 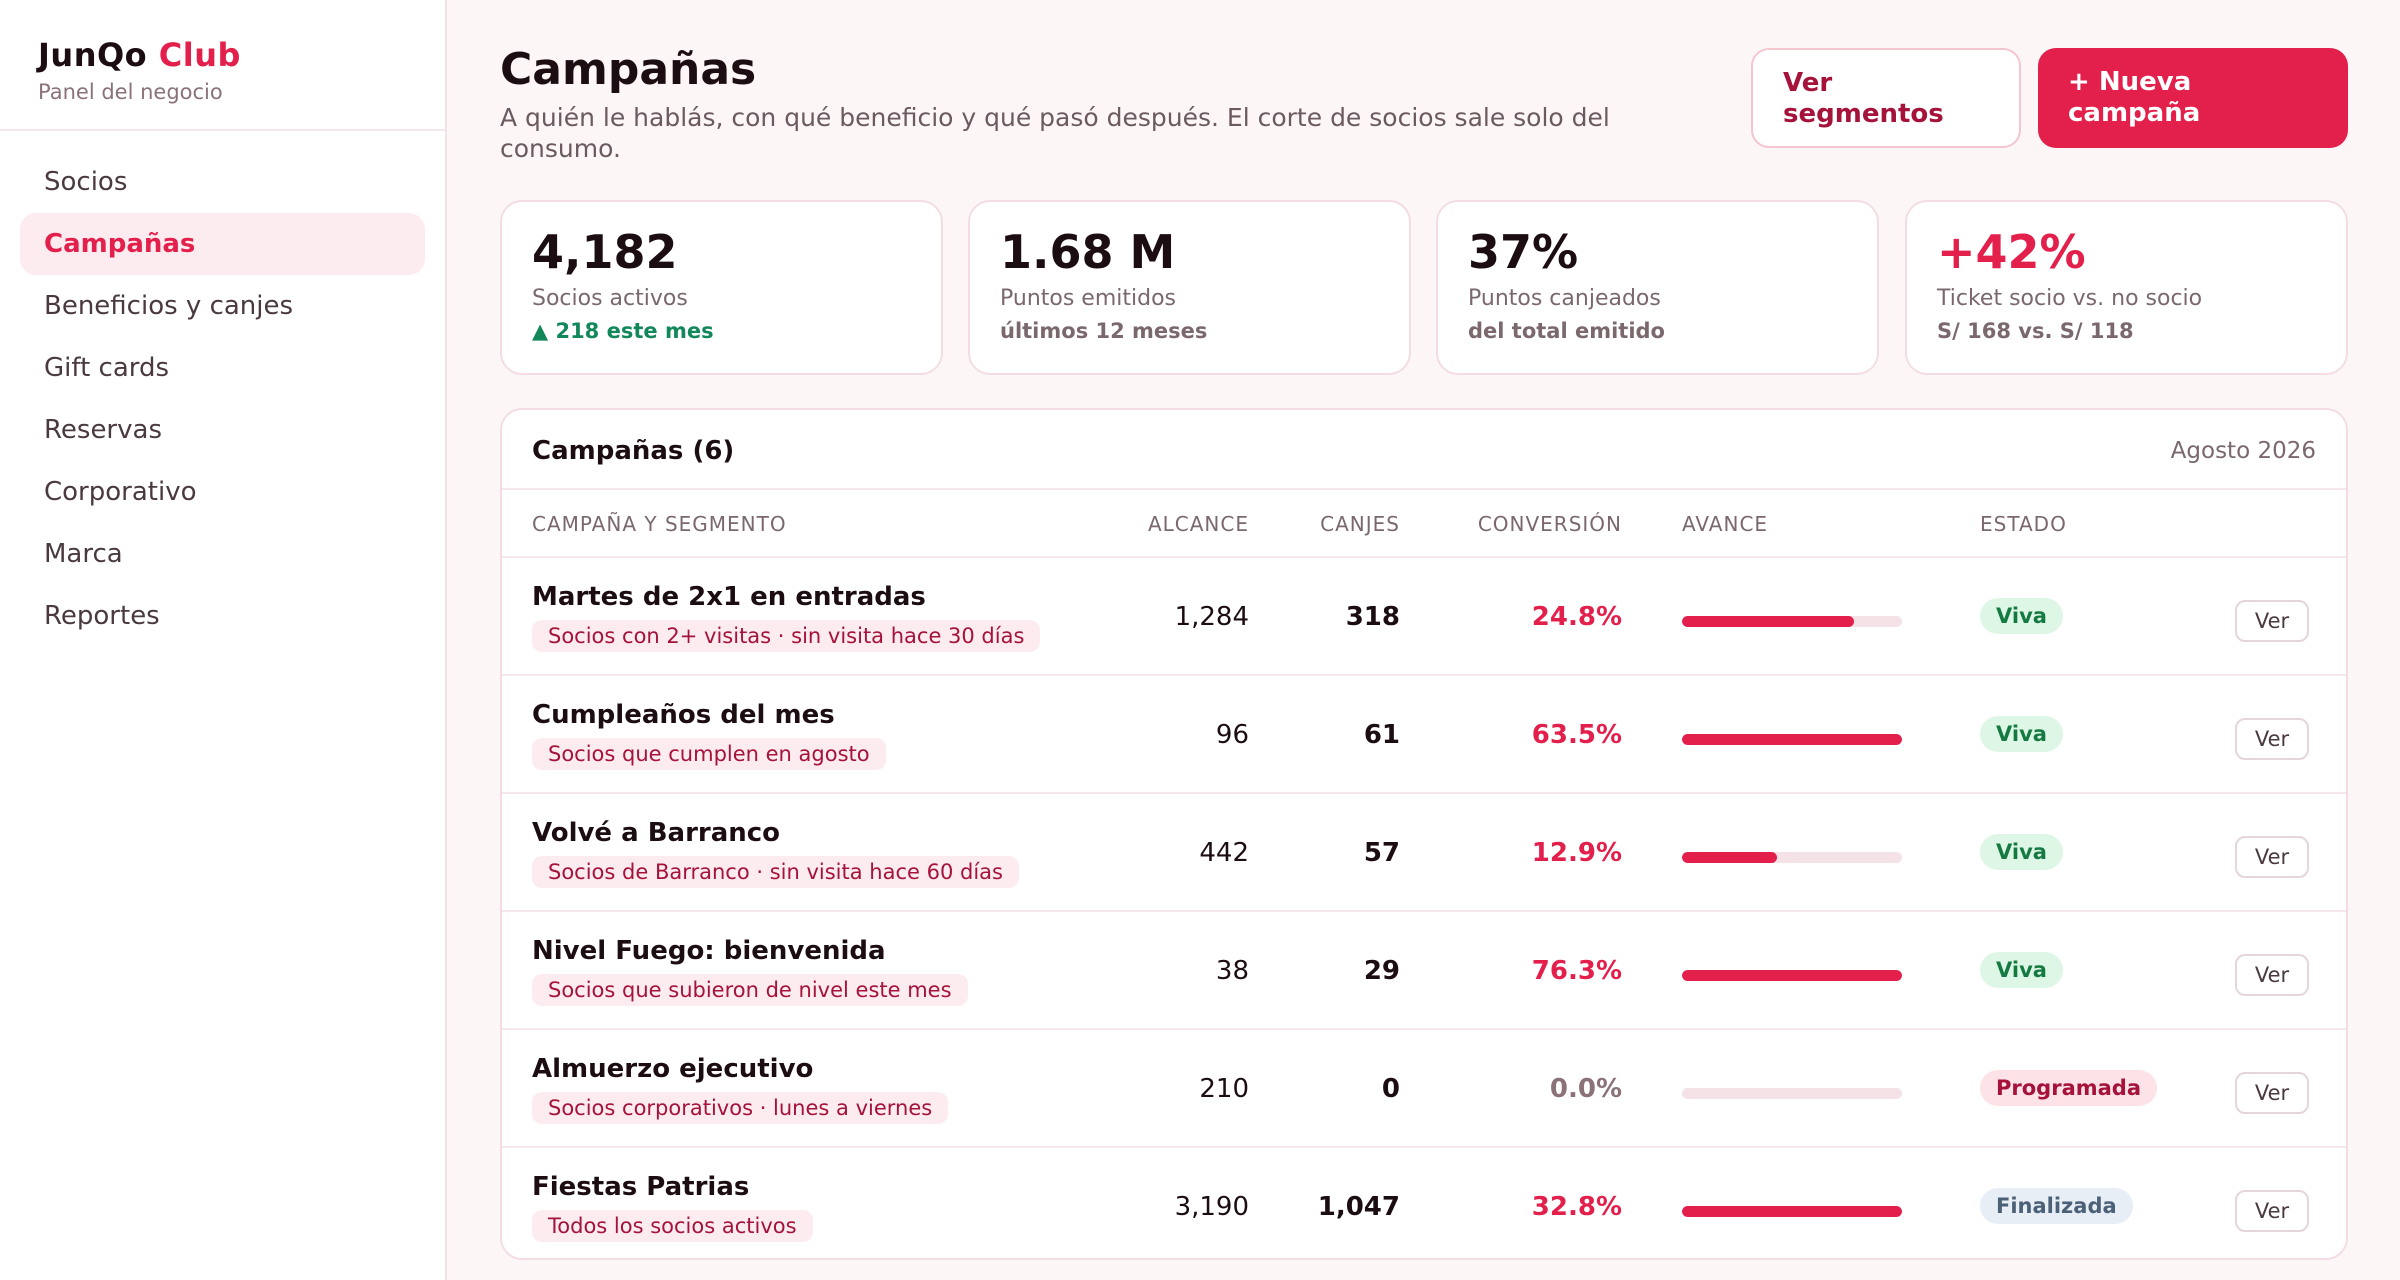 I want to click on reach-value: 1,284, so click(x=1211, y=617).